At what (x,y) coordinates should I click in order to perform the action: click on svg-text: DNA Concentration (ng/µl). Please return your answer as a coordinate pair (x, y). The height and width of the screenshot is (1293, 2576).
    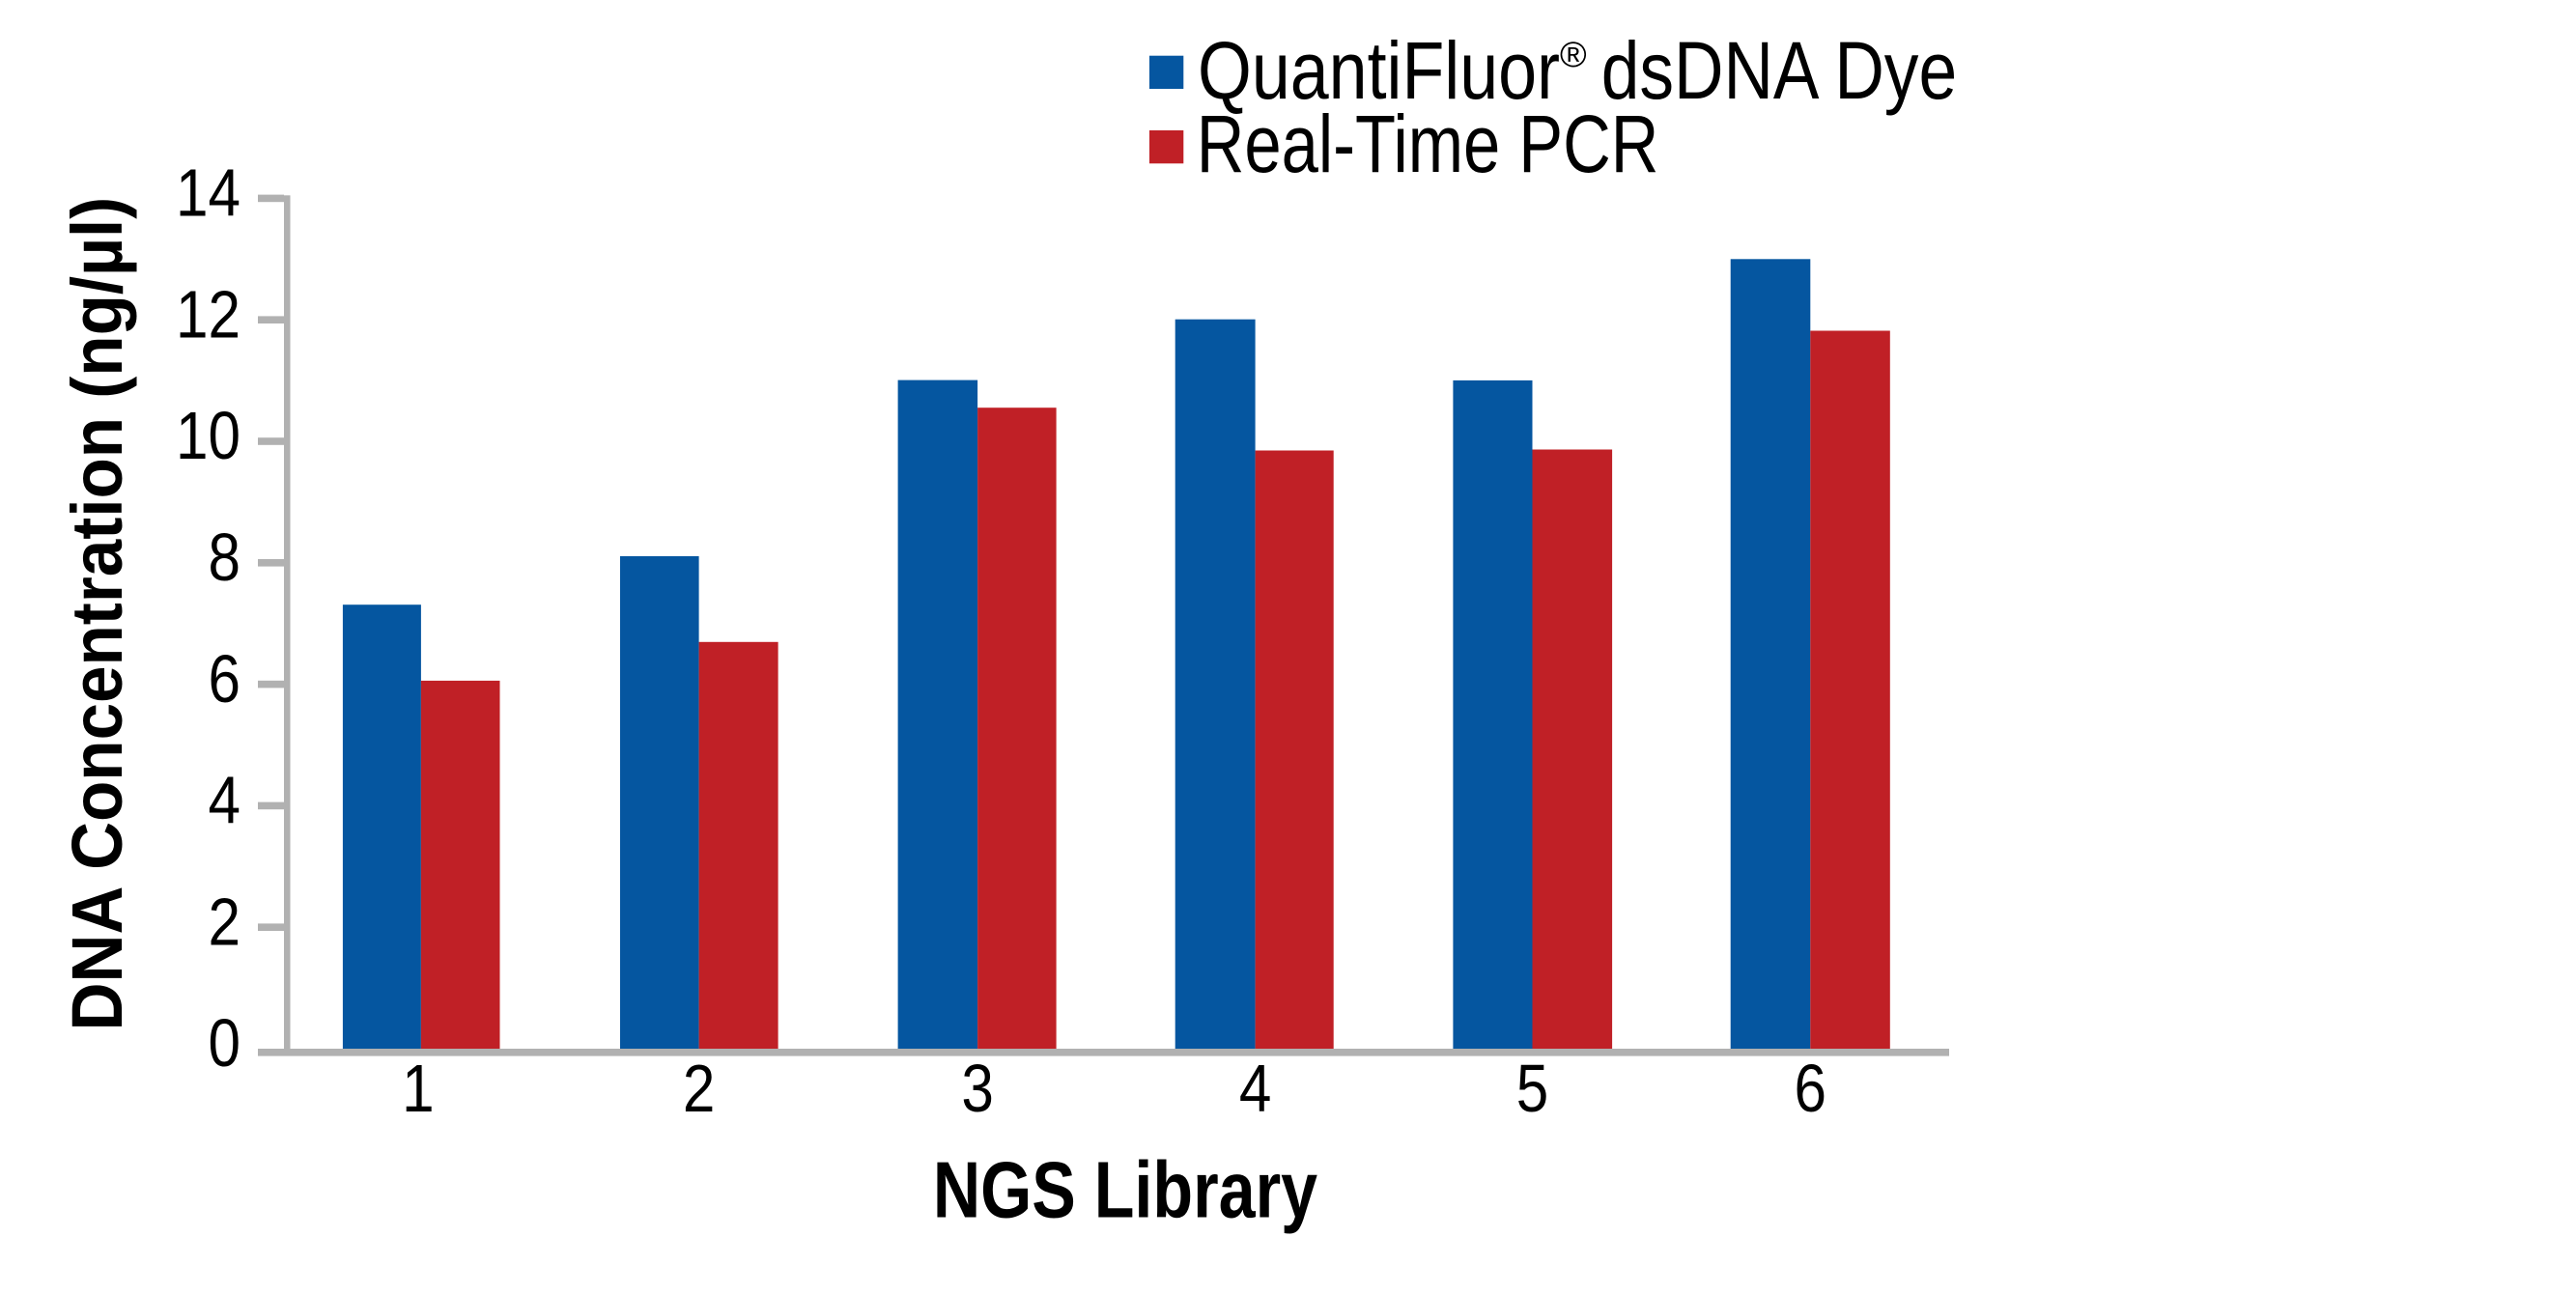
    Looking at the image, I should click on (97, 614).